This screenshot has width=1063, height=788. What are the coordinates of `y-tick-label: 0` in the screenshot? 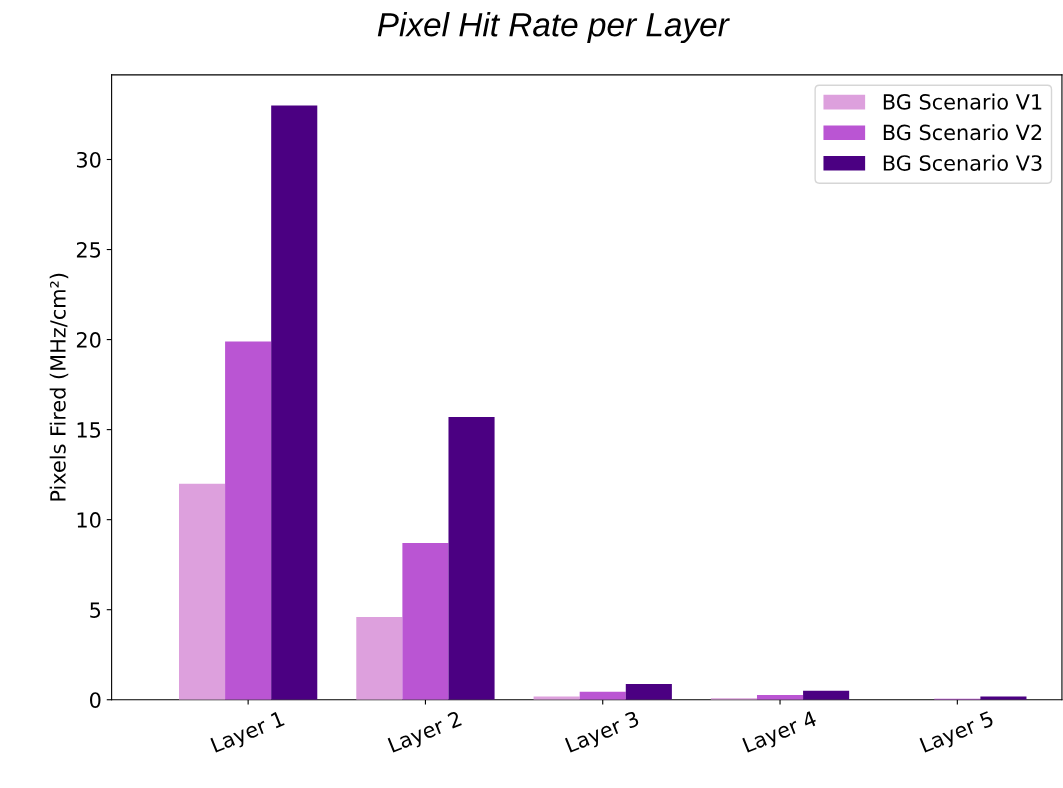 It's located at (95, 700).